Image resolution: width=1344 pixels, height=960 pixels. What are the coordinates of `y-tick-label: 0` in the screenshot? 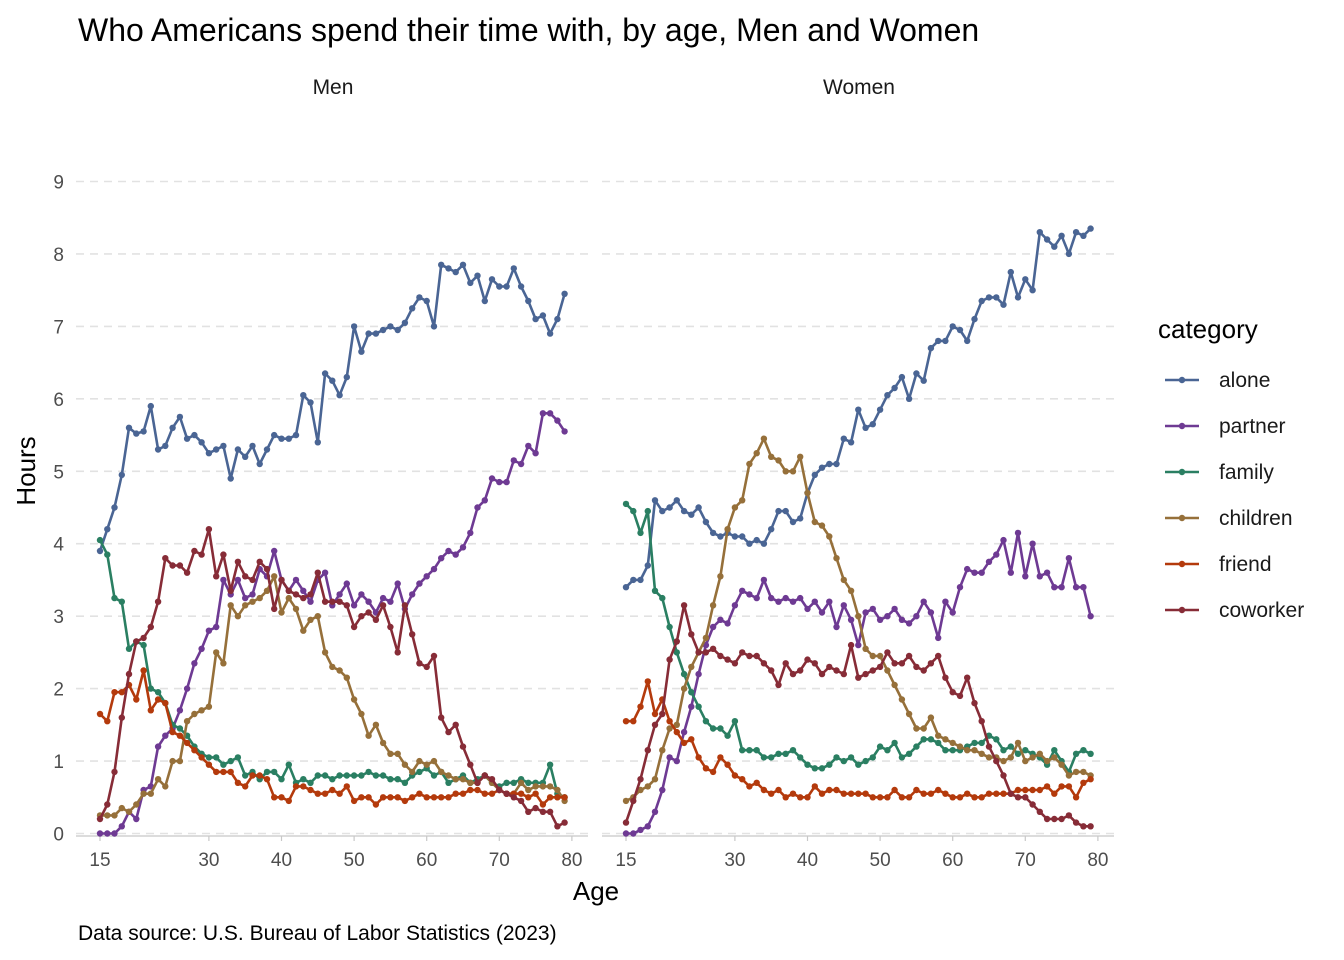 It's located at (58, 835).